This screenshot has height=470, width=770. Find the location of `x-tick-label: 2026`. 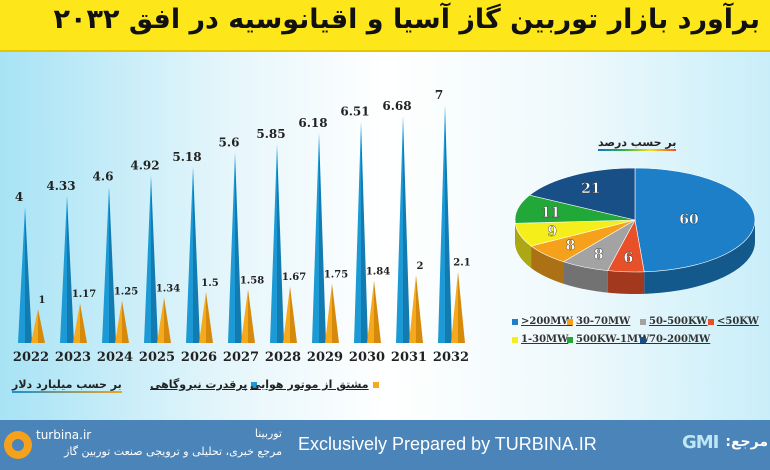

x-tick-label: 2026 is located at coordinates (199, 357).